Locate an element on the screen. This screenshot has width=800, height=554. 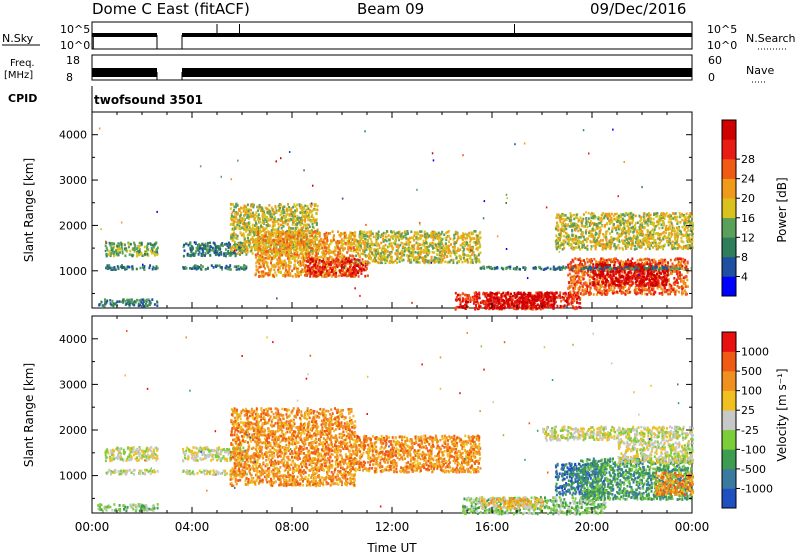
nave-label: Nave is located at coordinates (760, 70).